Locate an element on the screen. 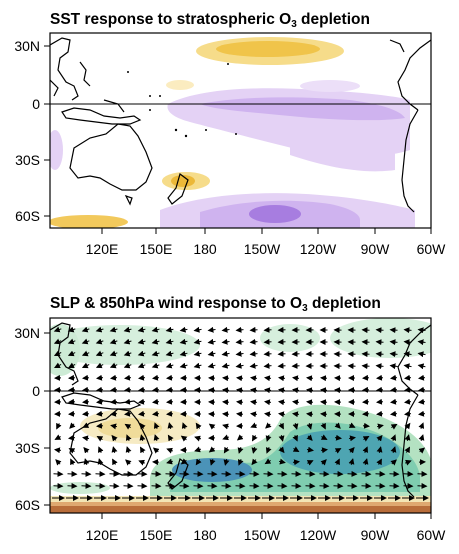 The width and height of the screenshot is (459, 554). panel2-y-axis-labels: 30N 0 30S 60S is located at coordinates (27, 419).